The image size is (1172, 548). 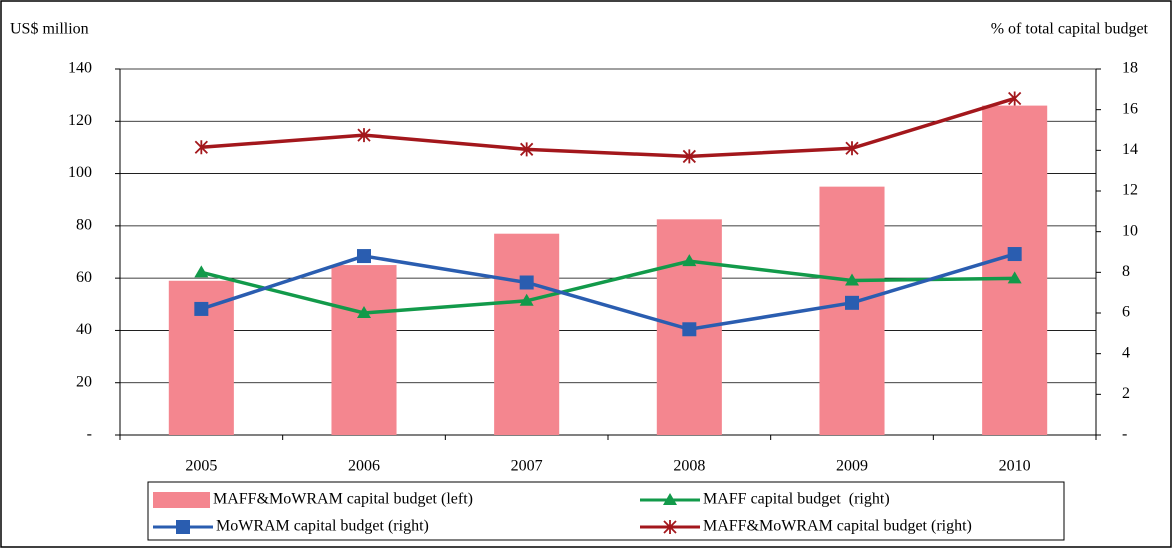 What do you see at coordinates (84, 277) in the screenshot?
I see `y-tick-label: 60` at bounding box center [84, 277].